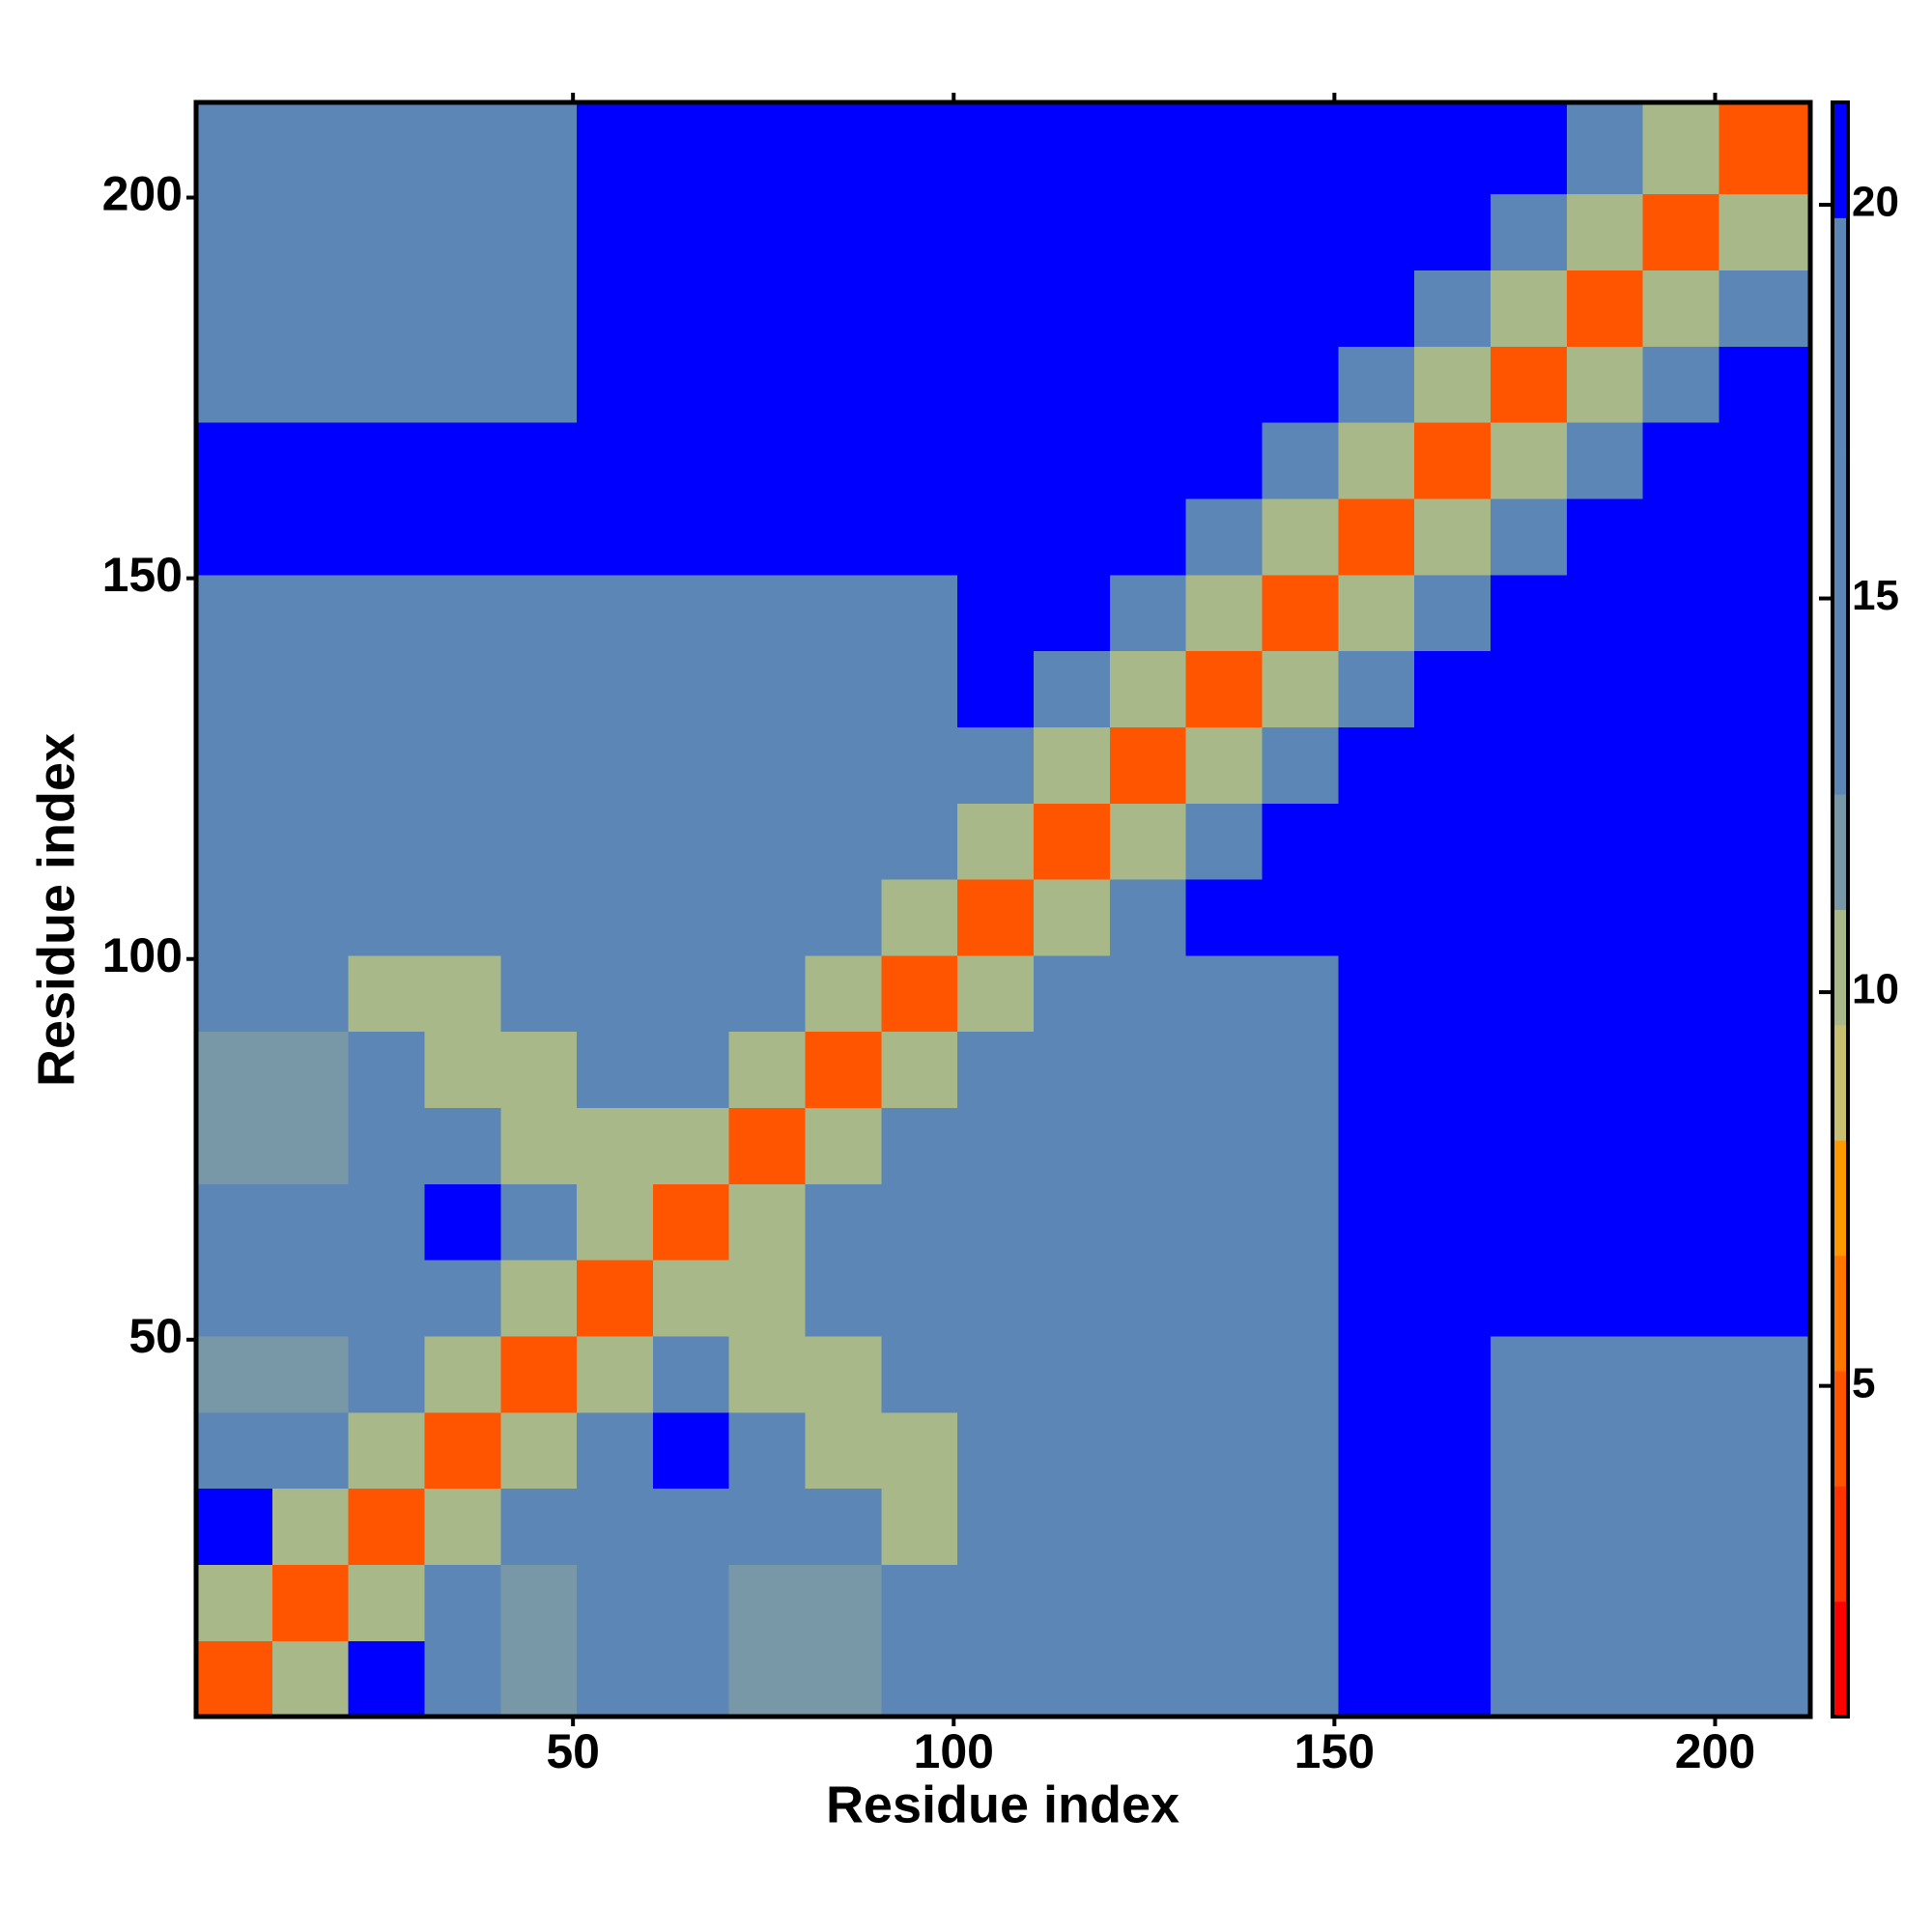 This screenshot has width=1932, height=1932. Describe the element at coordinates (56, 910) in the screenshot. I see `y-axis-title: Residue index` at that location.